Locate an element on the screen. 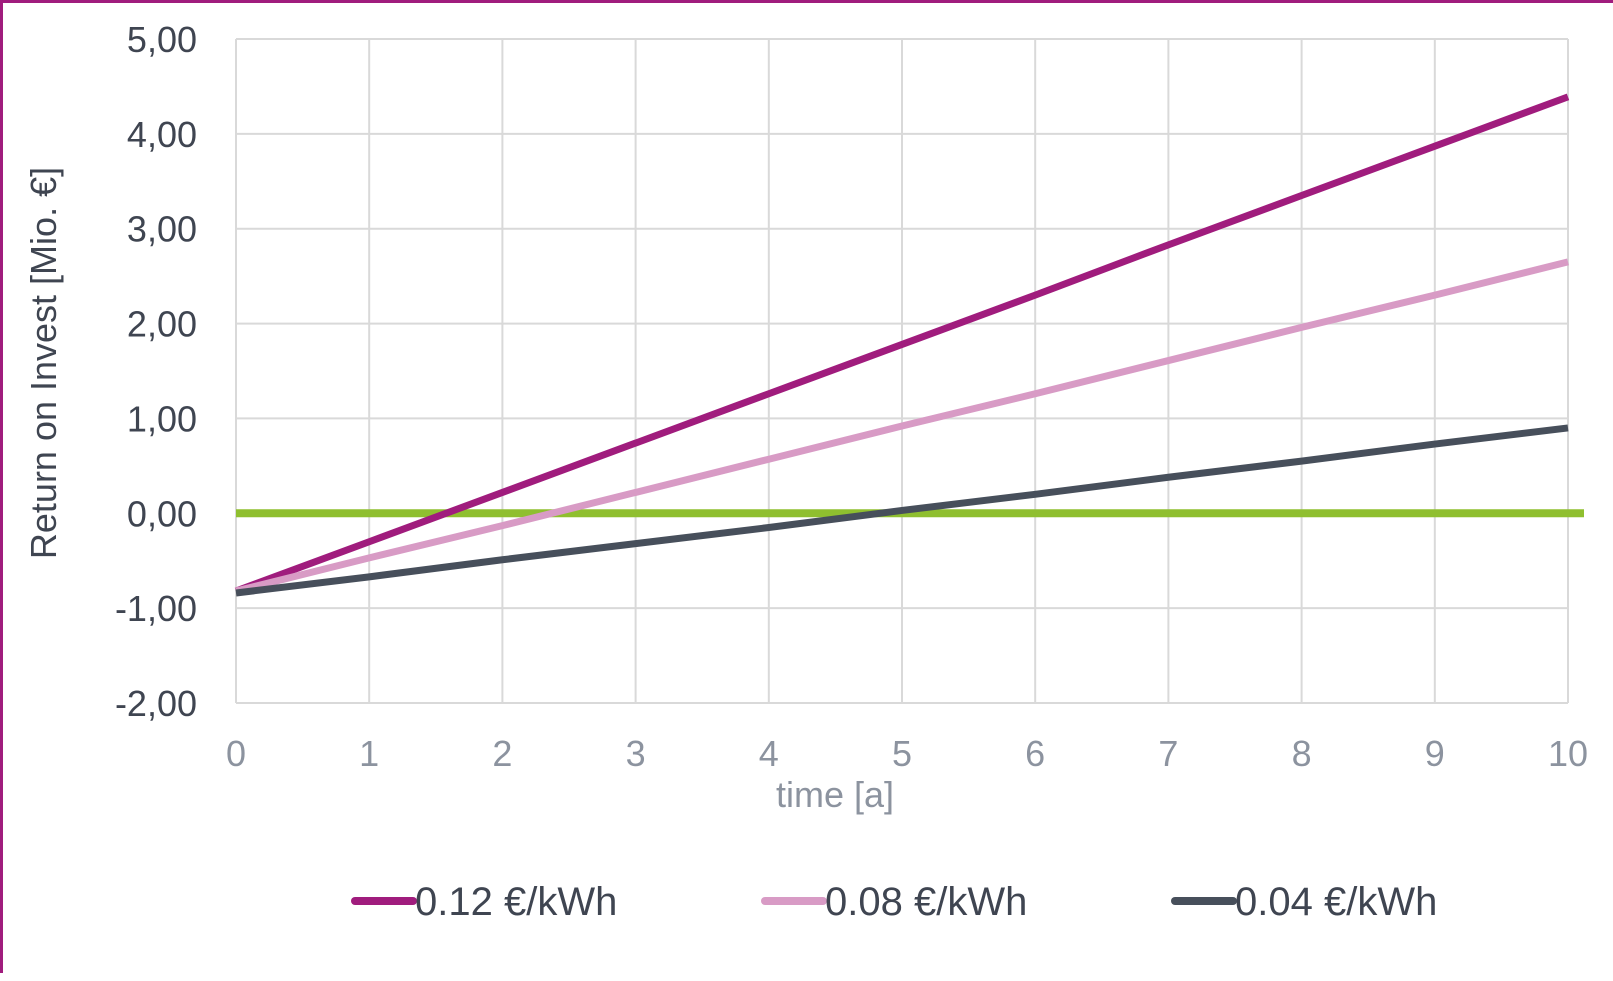 This screenshot has width=1613, height=981. y-tick-label: 5,00 is located at coordinates (162, 39).